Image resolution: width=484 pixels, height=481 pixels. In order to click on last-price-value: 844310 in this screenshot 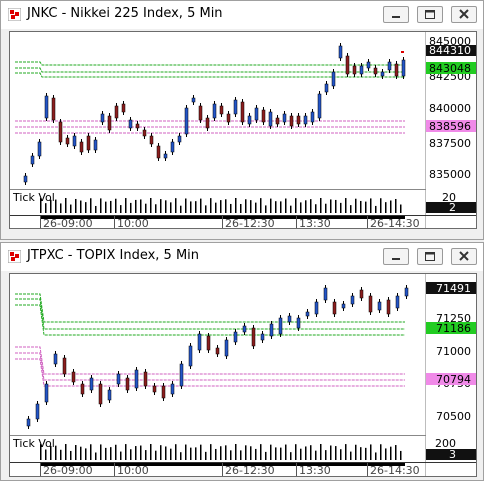, I will do `click(450, 50)`.